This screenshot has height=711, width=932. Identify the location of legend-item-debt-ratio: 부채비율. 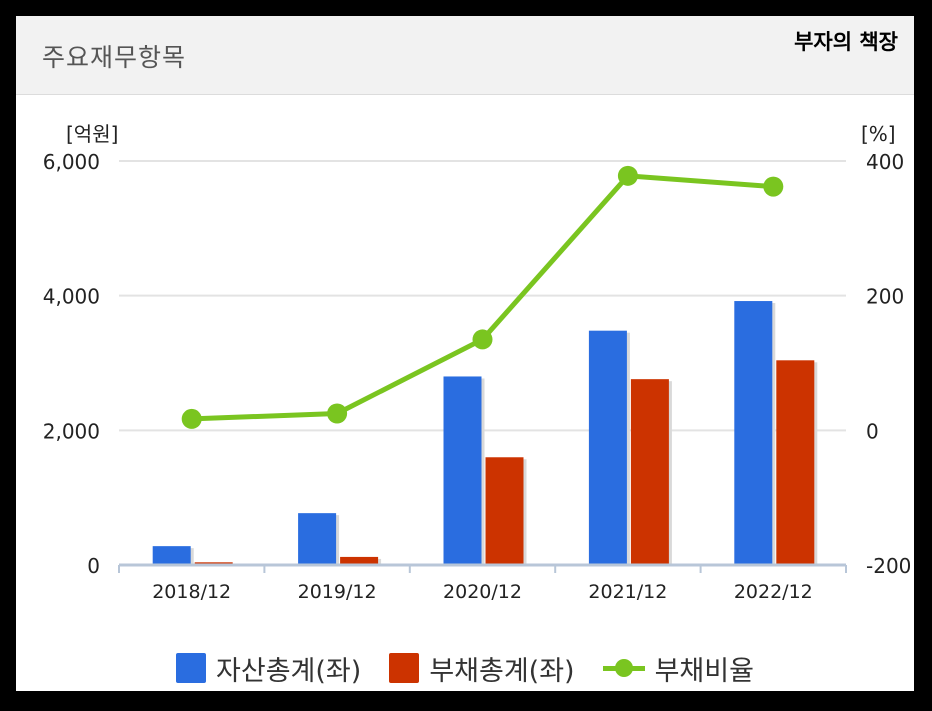
(678, 668).